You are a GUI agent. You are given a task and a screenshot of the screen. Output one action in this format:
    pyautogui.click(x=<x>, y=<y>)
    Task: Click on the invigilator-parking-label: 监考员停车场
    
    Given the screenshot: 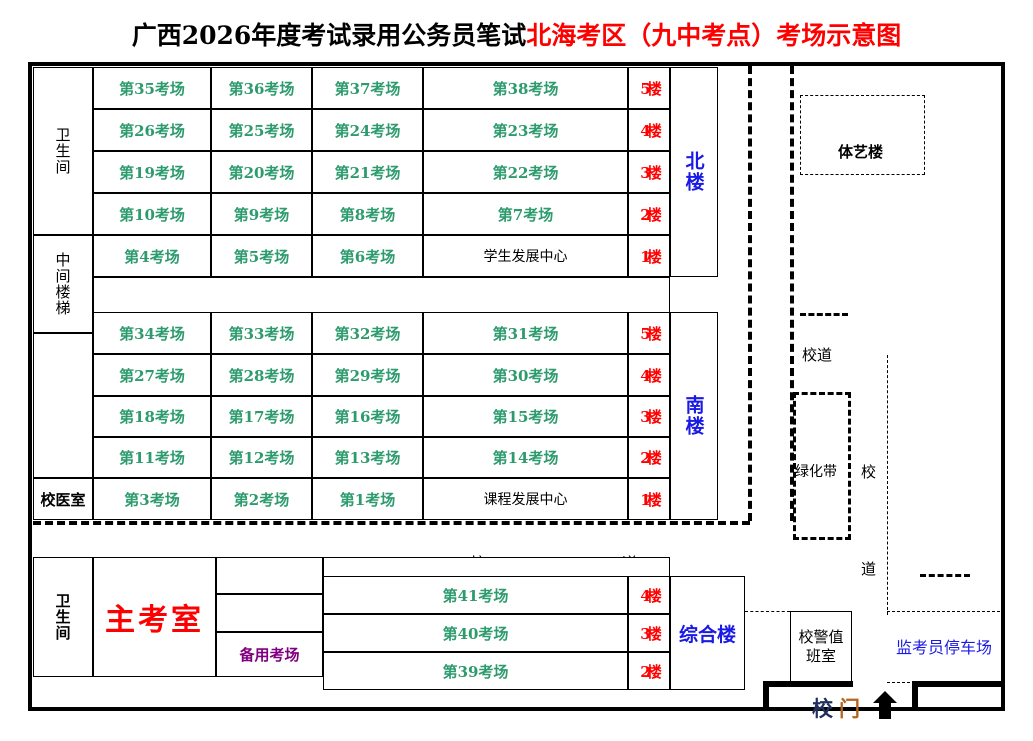 What is the action you would take?
    pyautogui.click(x=944, y=647)
    